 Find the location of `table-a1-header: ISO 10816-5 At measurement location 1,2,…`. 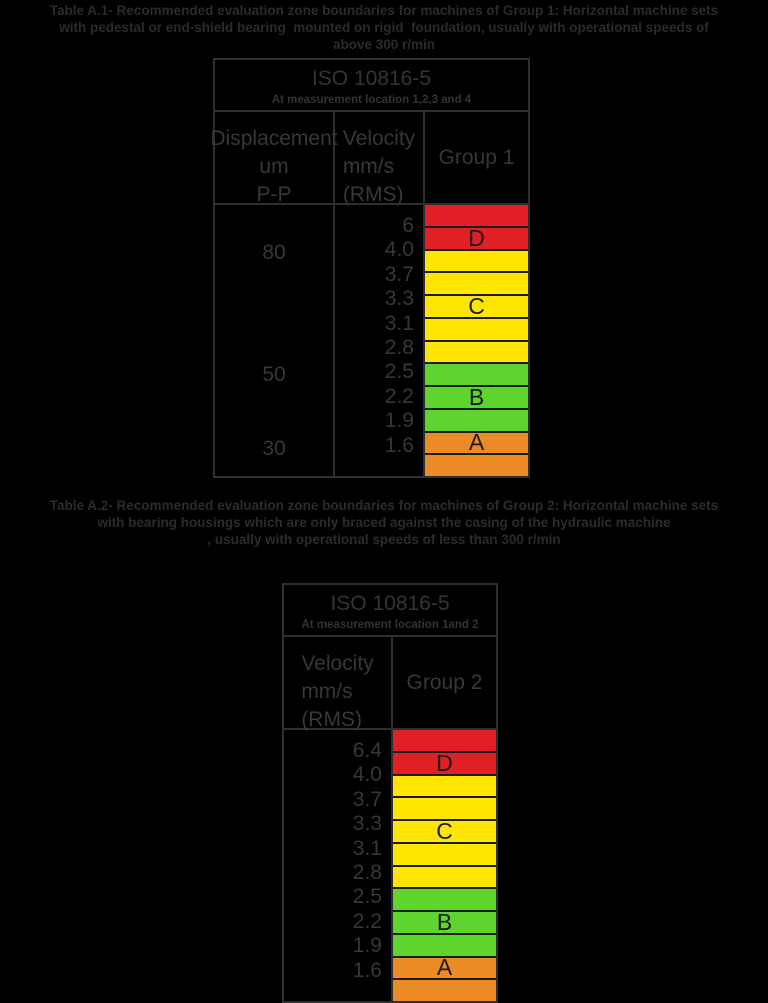

table-a1-header: ISO 10816-5 At measurement location 1,2,… is located at coordinates (371, 86).